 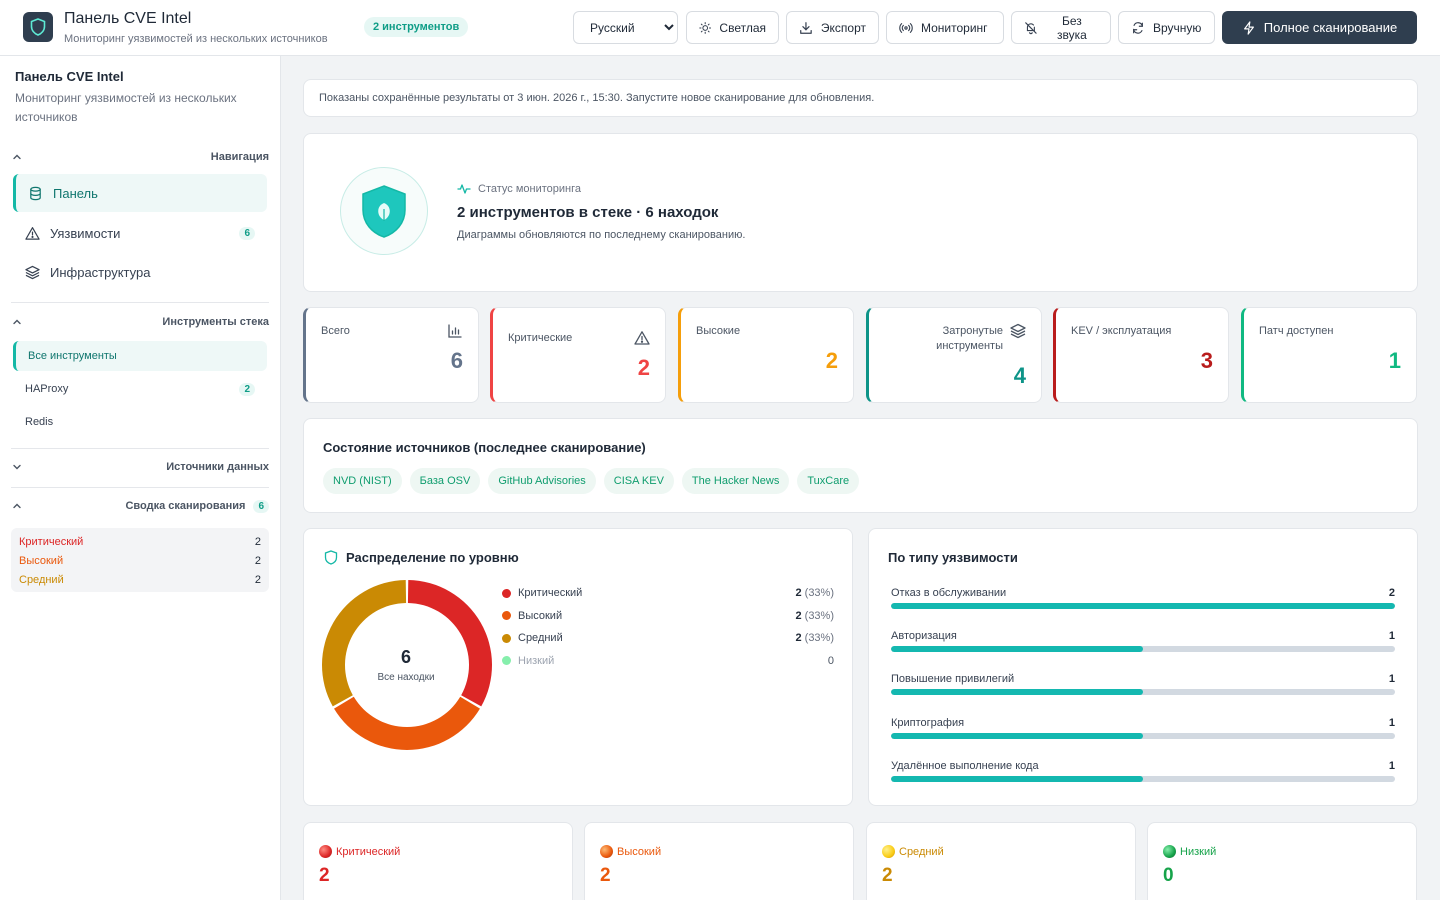 I want to click on sidebar-item-infrastructure: Инфраструктура, so click(x=140, y=272).